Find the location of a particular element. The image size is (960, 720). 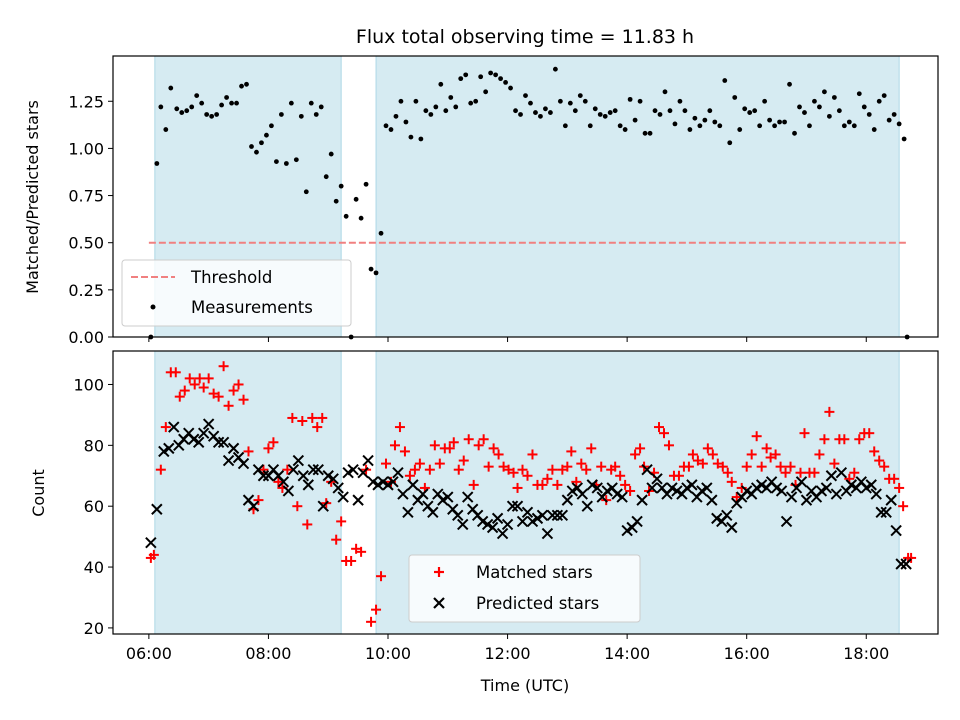

chart-title: Flux total observing time = 11.83 h is located at coordinates (525, 37).